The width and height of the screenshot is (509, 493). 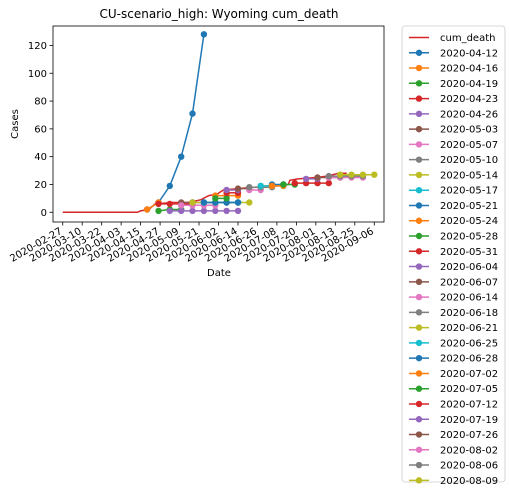 What do you see at coordinates (469, 404) in the screenshot?
I see `legend-label: 2020-07-12` at bounding box center [469, 404].